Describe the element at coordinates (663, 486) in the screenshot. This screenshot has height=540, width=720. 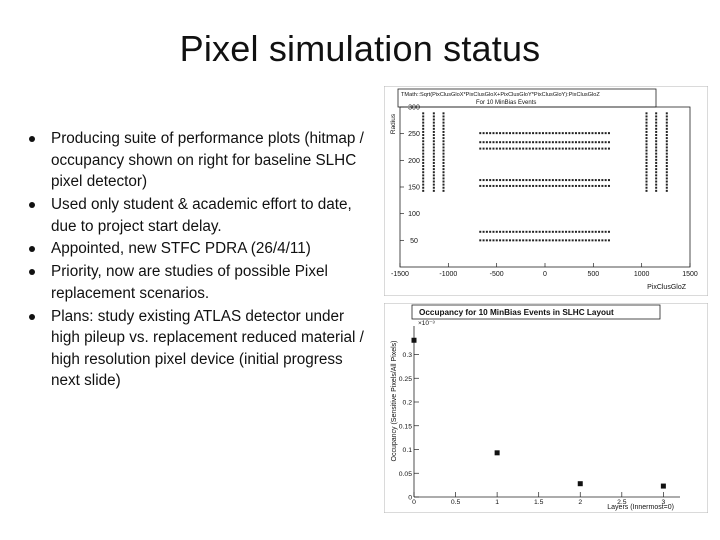
I see `occupancy-data-point` at that location.